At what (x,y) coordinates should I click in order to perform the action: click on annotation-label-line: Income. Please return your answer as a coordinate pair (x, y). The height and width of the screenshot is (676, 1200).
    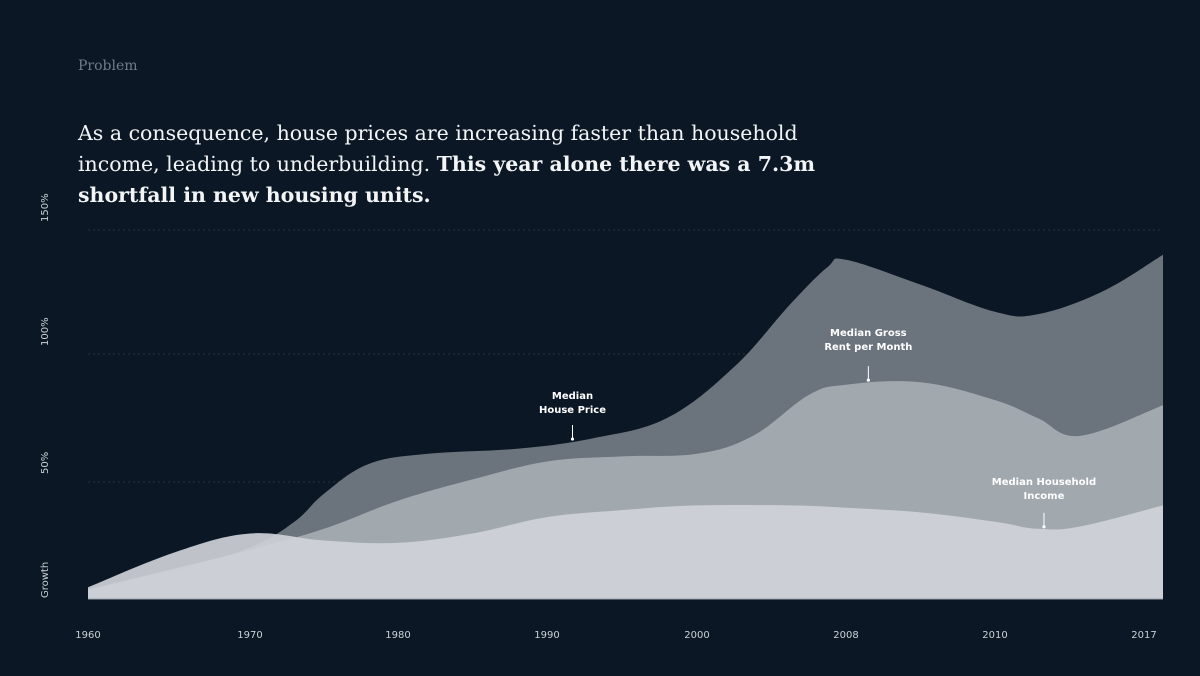
    Looking at the image, I should click on (1044, 496).